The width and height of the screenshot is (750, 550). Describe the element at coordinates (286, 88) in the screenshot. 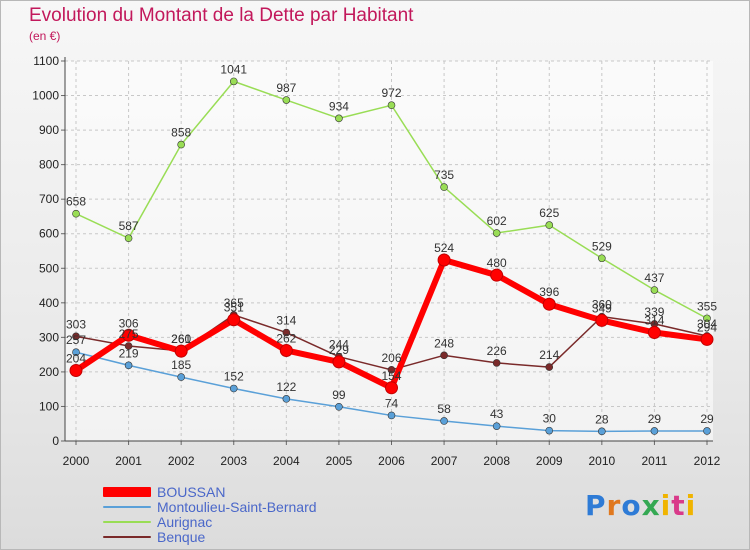

I see `data-label: 987` at that location.